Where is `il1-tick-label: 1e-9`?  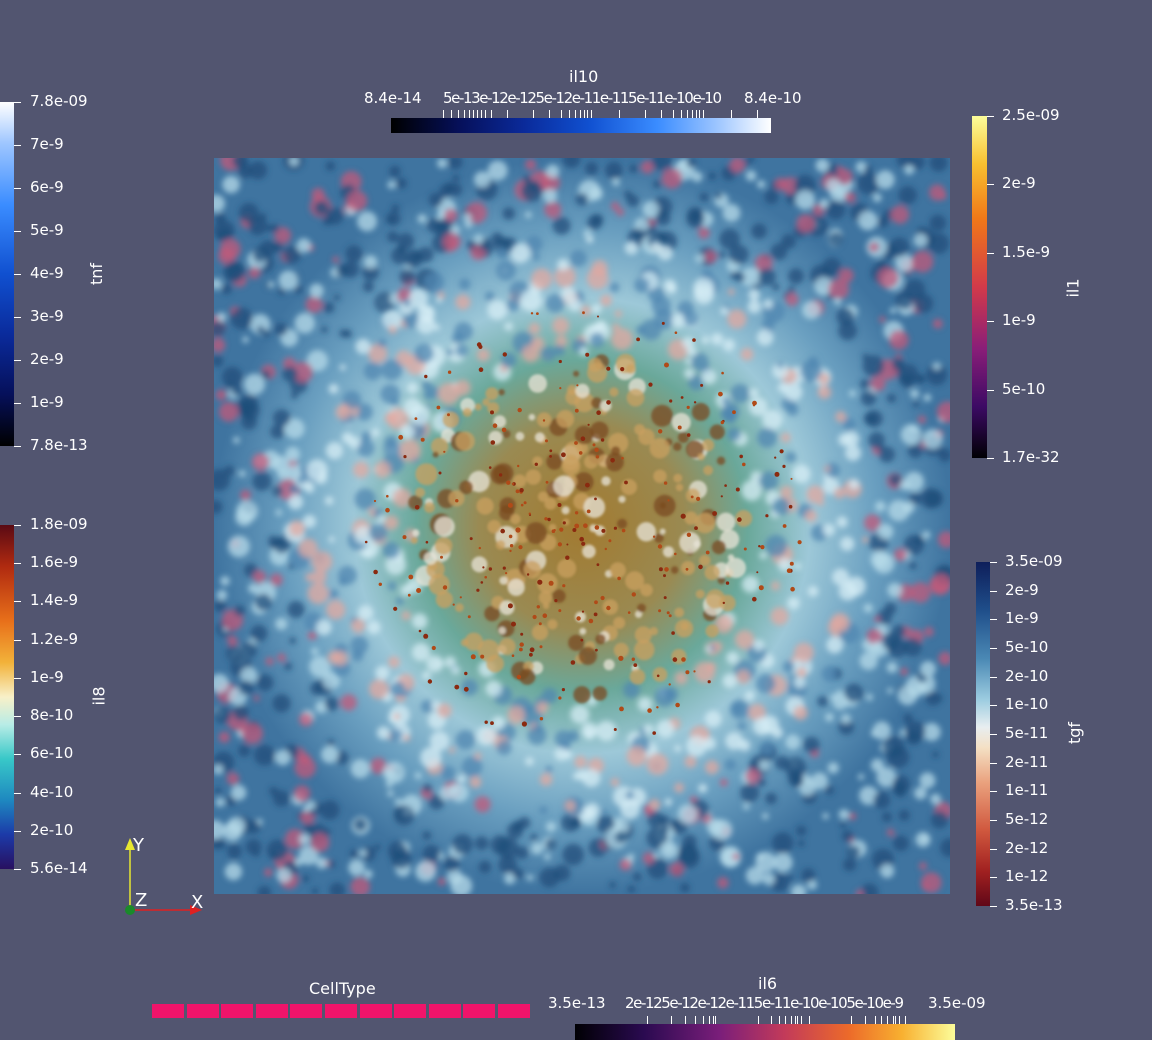 il1-tick-label: 1e-9 is located at coordinates (1019, 320).